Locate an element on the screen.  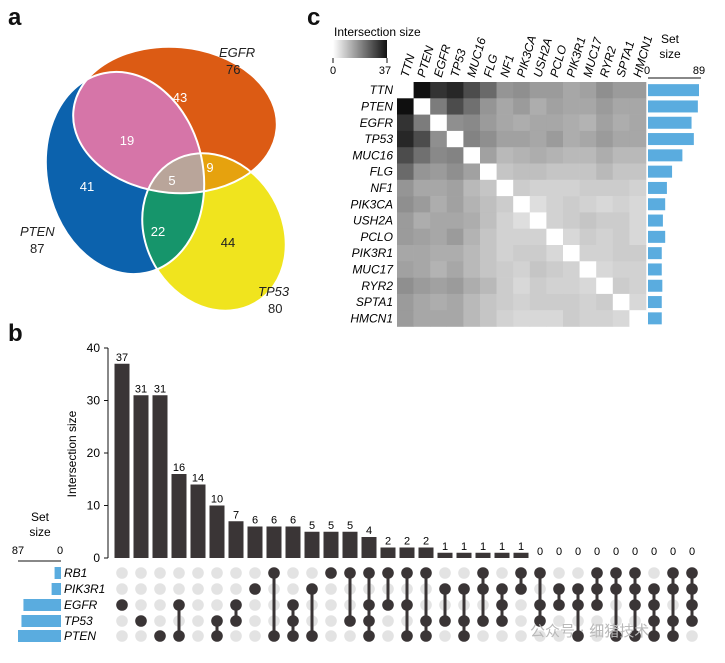
upset-bar-label: 10 is located at coordinates (217, 500).